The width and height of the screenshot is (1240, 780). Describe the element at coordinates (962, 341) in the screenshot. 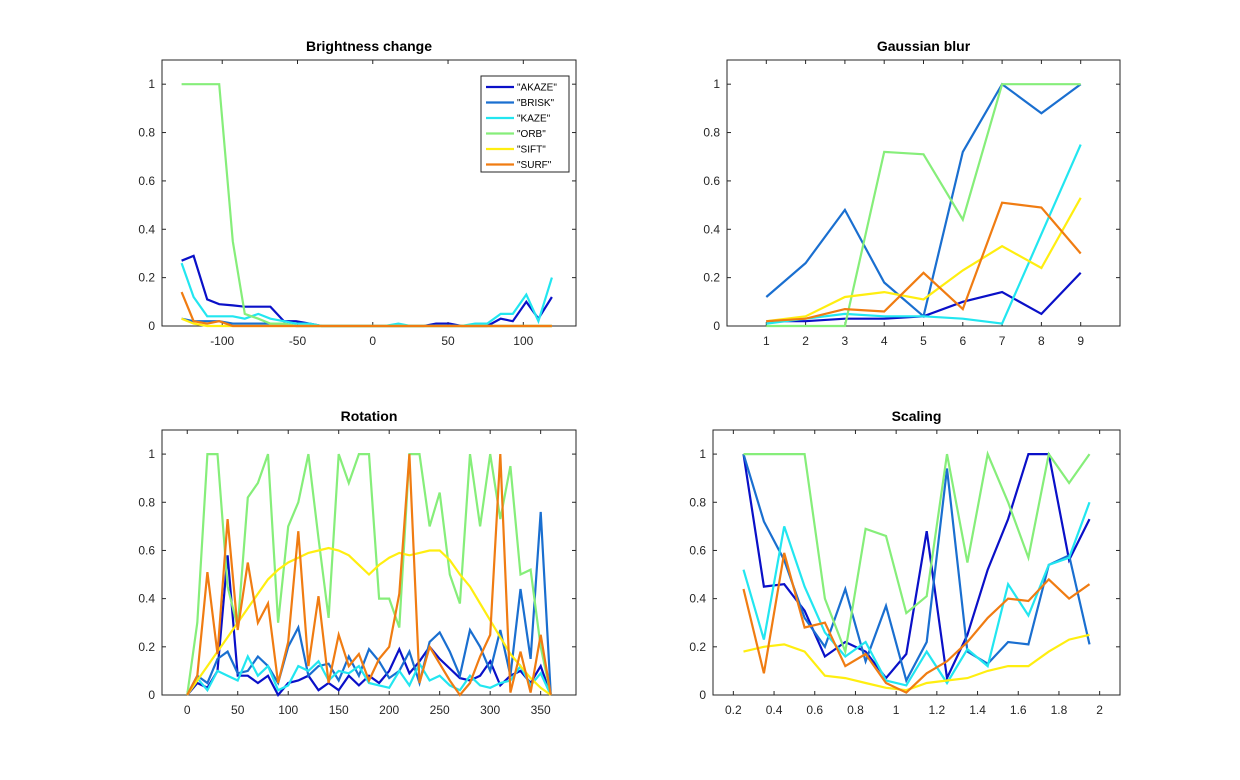

I see `x-tick-label: 6` at that location.